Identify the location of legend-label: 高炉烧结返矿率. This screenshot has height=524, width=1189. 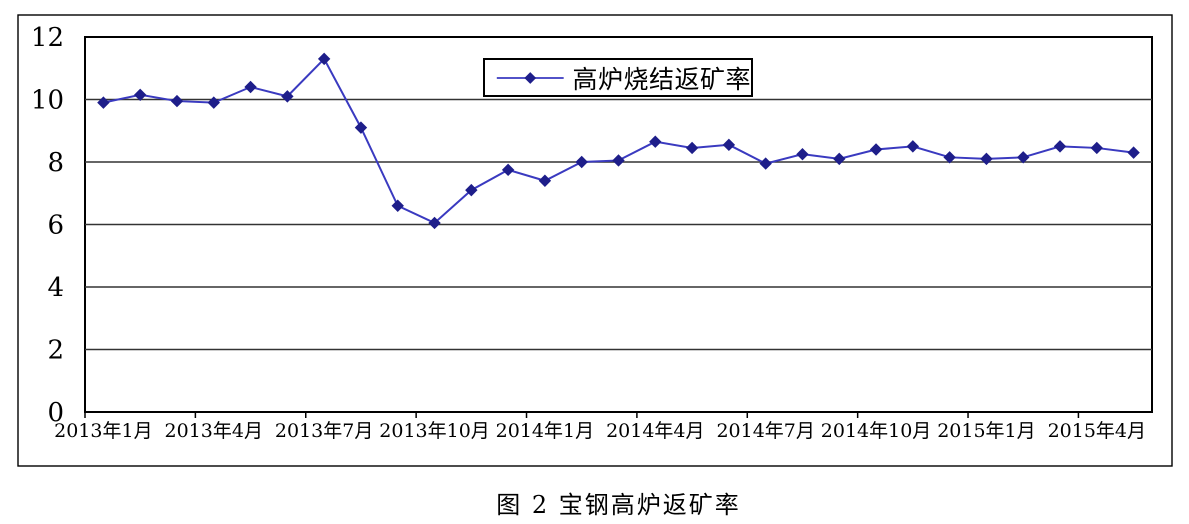
(661, 79).